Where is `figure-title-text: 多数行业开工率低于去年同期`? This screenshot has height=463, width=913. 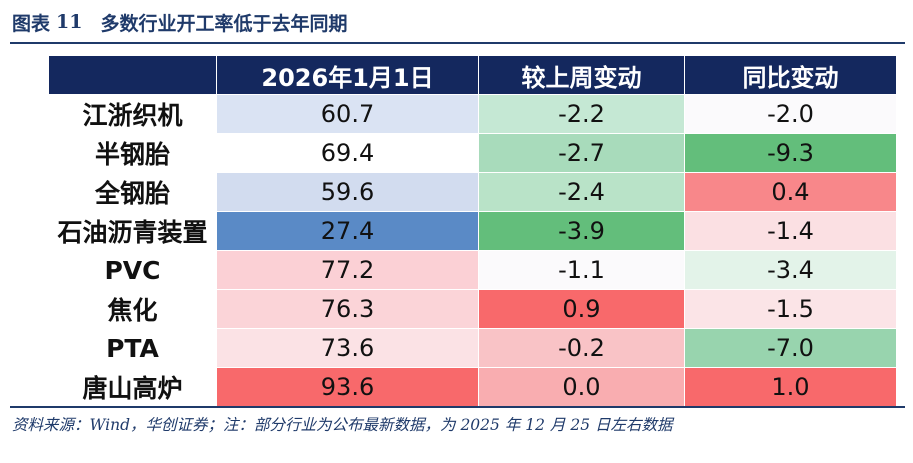 figure-title-text: 多数行业开工率低于去年同期 is located at coordinates (224, 23).